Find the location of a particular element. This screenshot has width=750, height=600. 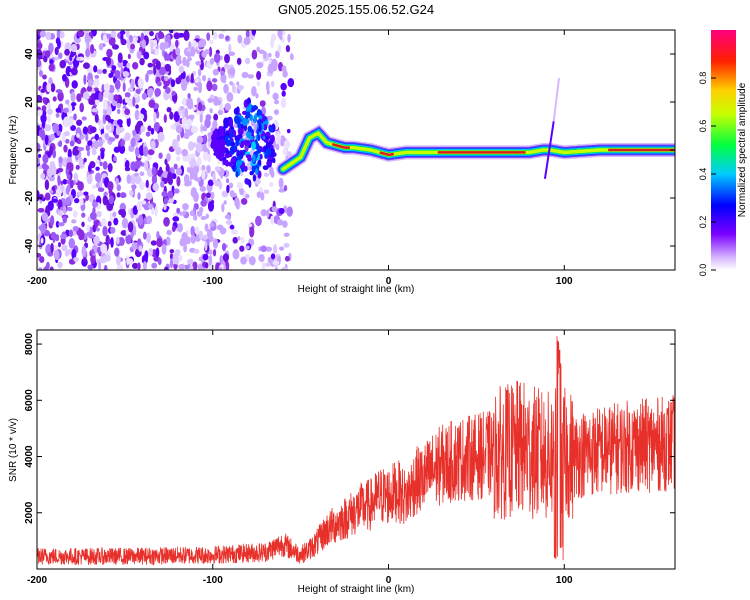

x-tick-label: -100 is located at coordinates (213, 281).